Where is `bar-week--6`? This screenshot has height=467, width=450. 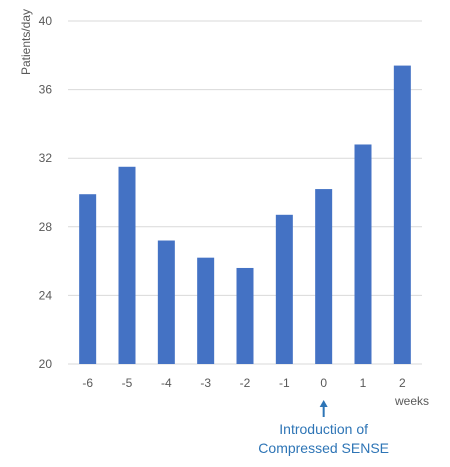
bar-week--6 is located at coordinates (88, 279).